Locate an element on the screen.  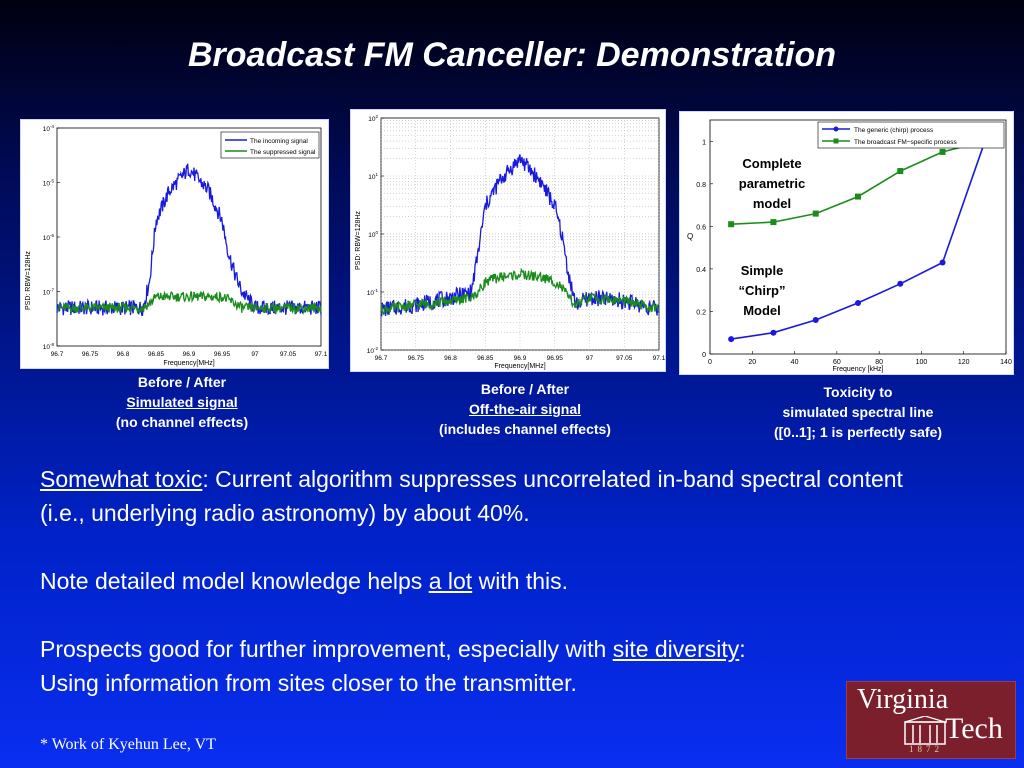
slide-title: Broadcast FM Canceller: Demonstration is located at coordinates (512, 55).